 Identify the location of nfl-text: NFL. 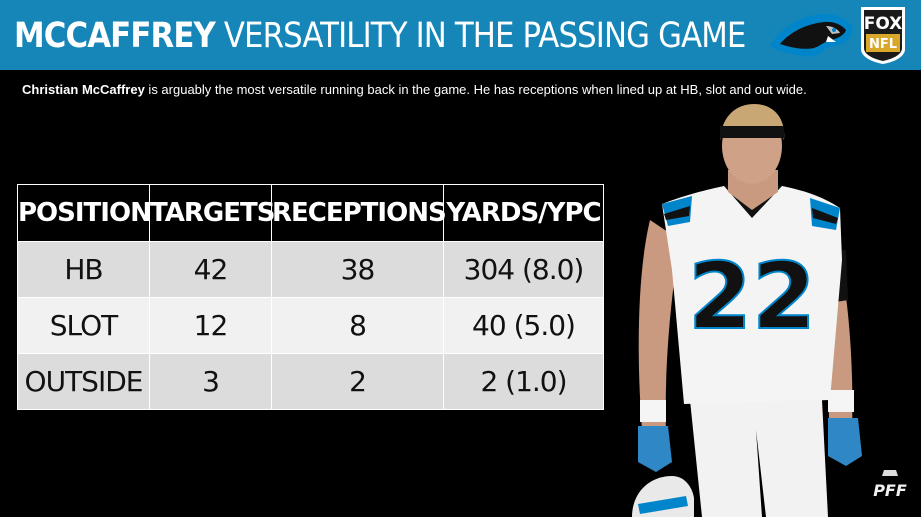
(883, 44).